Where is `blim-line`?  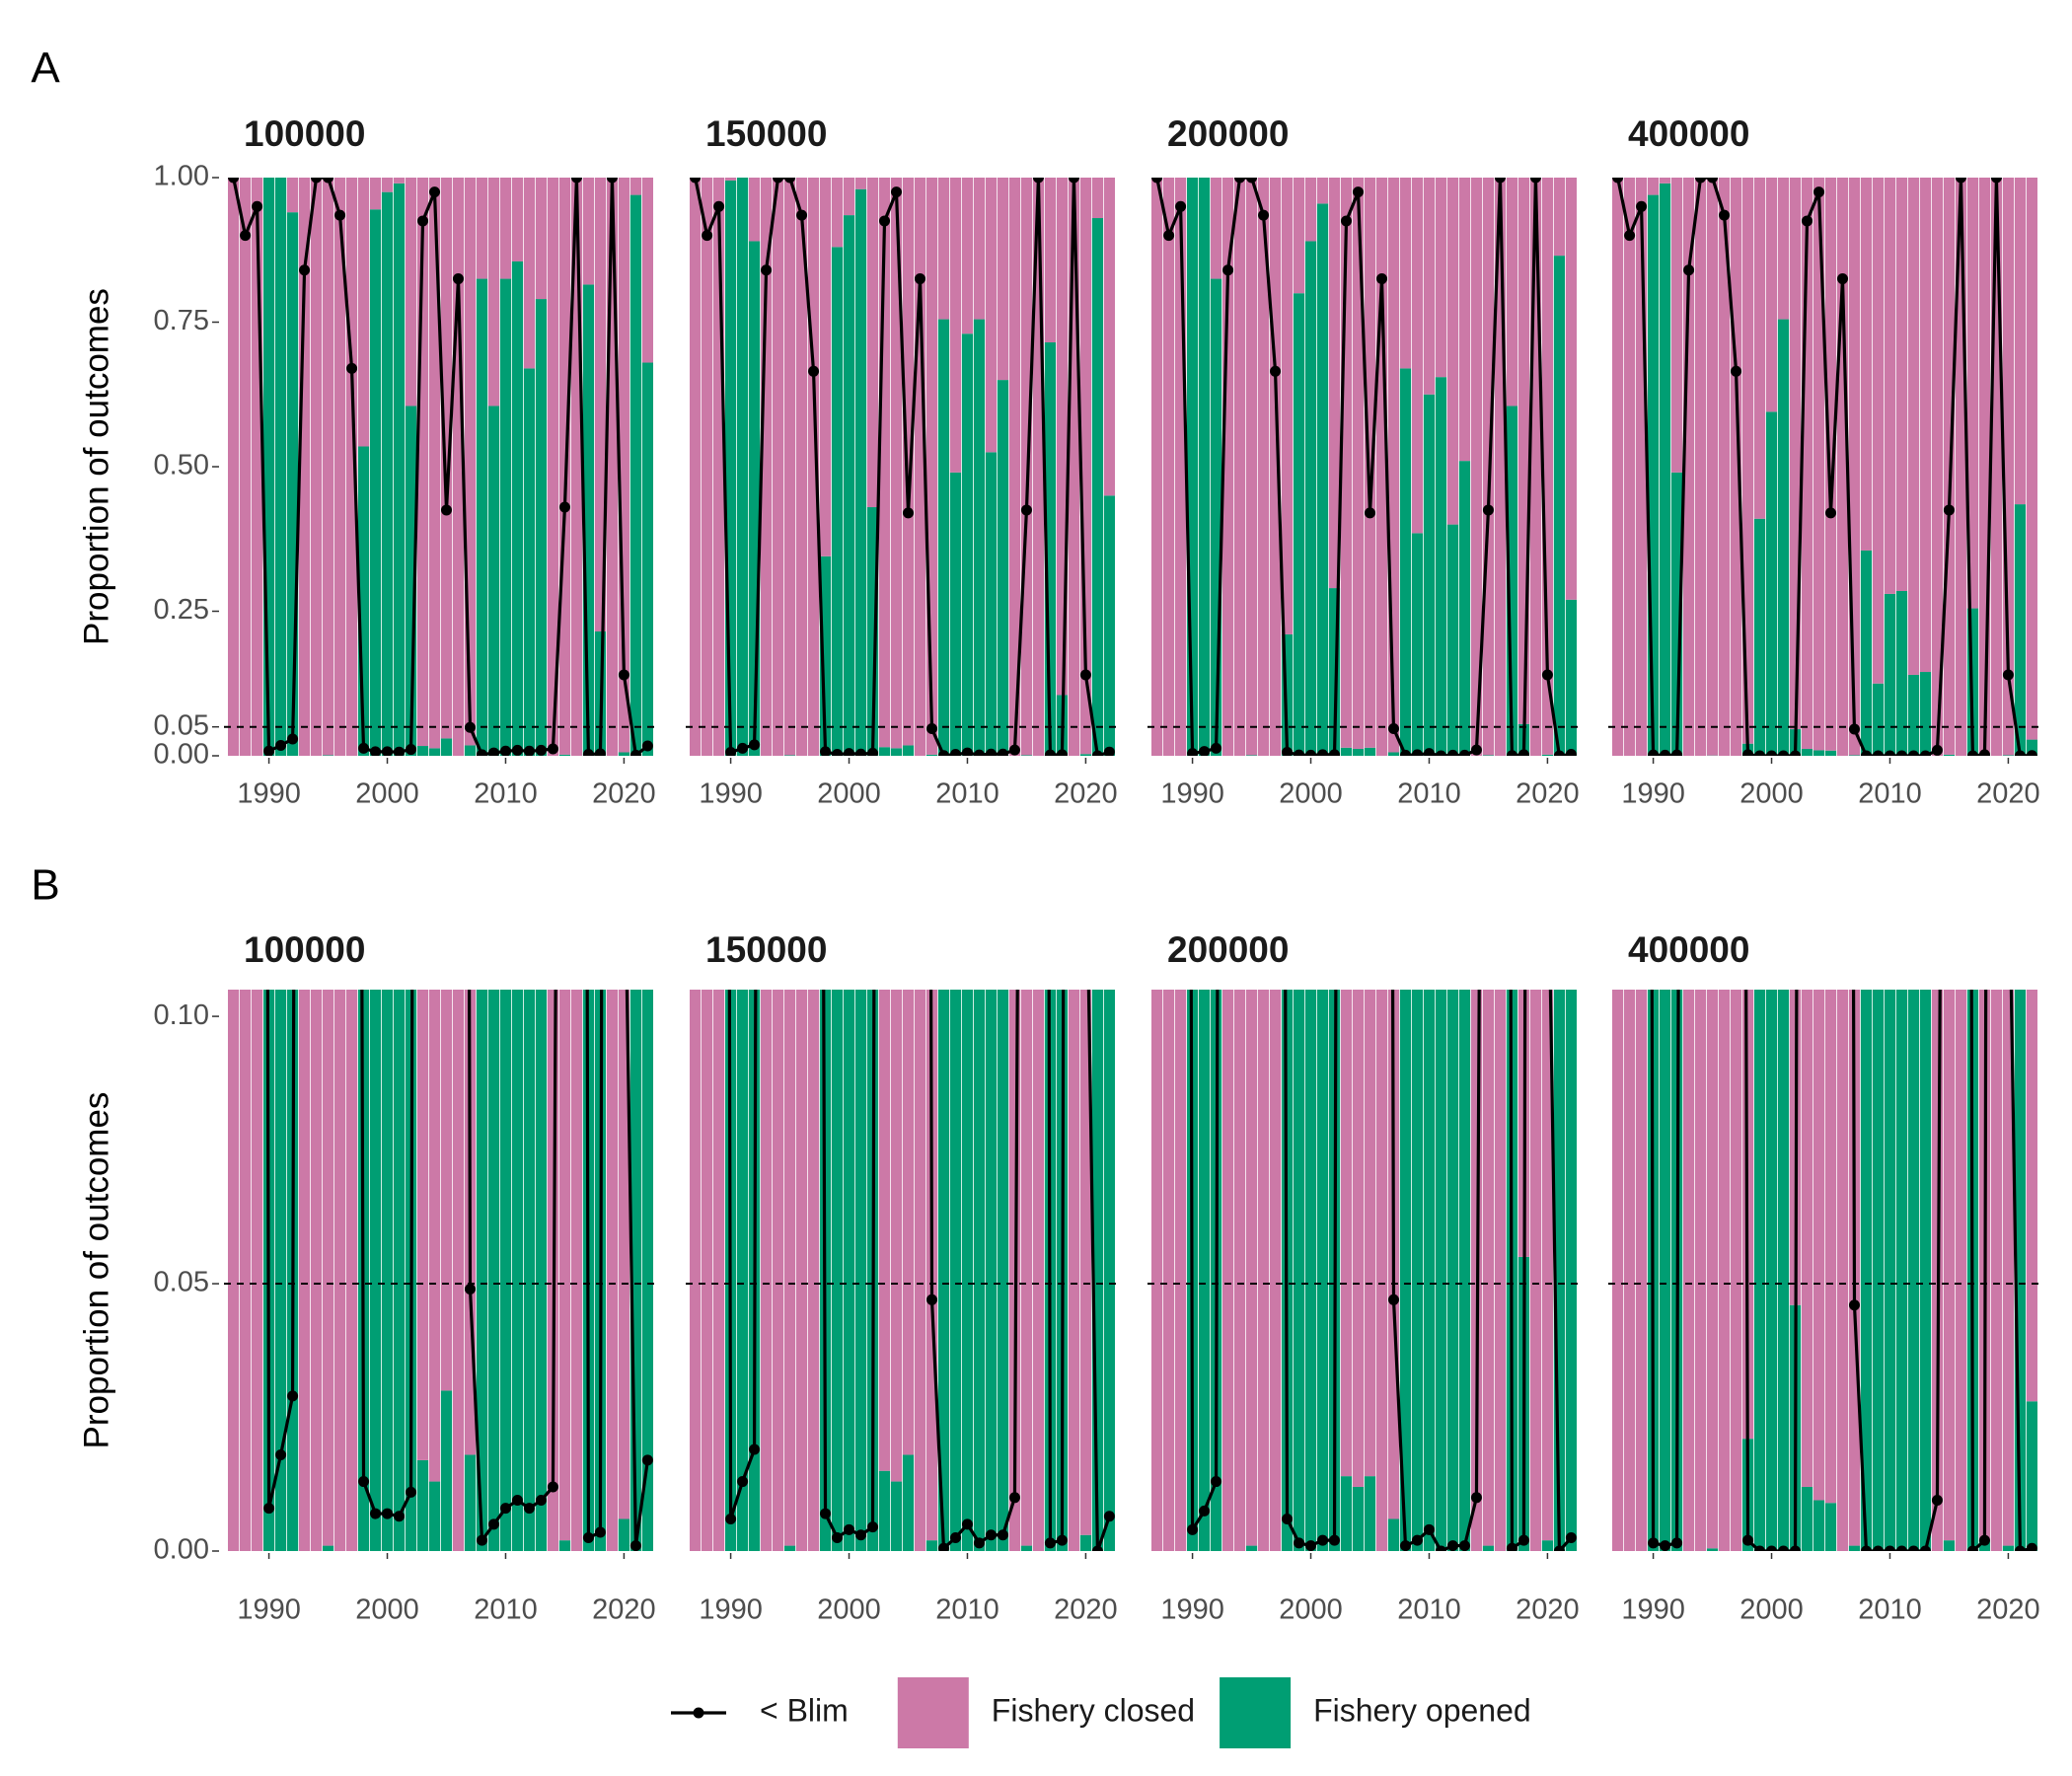 blim-line is located at coordinates (441, 467).